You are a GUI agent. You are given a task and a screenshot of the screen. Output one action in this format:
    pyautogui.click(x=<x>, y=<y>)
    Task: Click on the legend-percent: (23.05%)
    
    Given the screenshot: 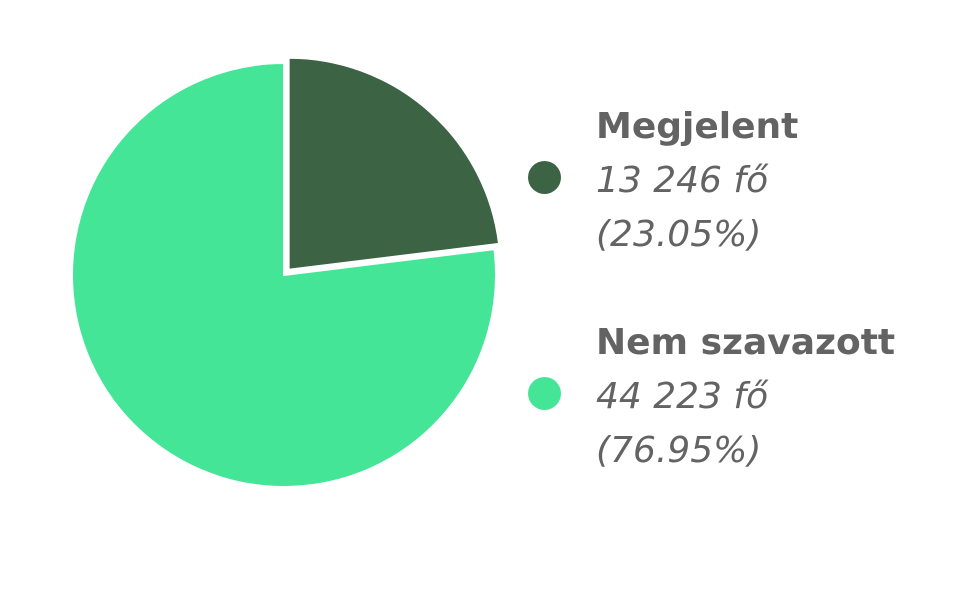 What is the action you would take?
    pyautogui.click(x=679, y=234)
    